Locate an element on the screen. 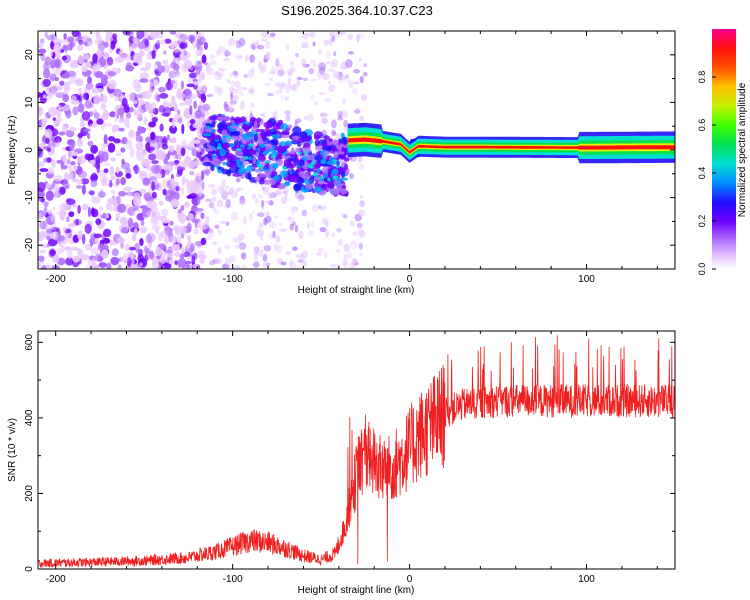 The height and width of the screenshot is (600, 750). spectrogram-x-tick-label: -200 is located at coordinates (56, 279).